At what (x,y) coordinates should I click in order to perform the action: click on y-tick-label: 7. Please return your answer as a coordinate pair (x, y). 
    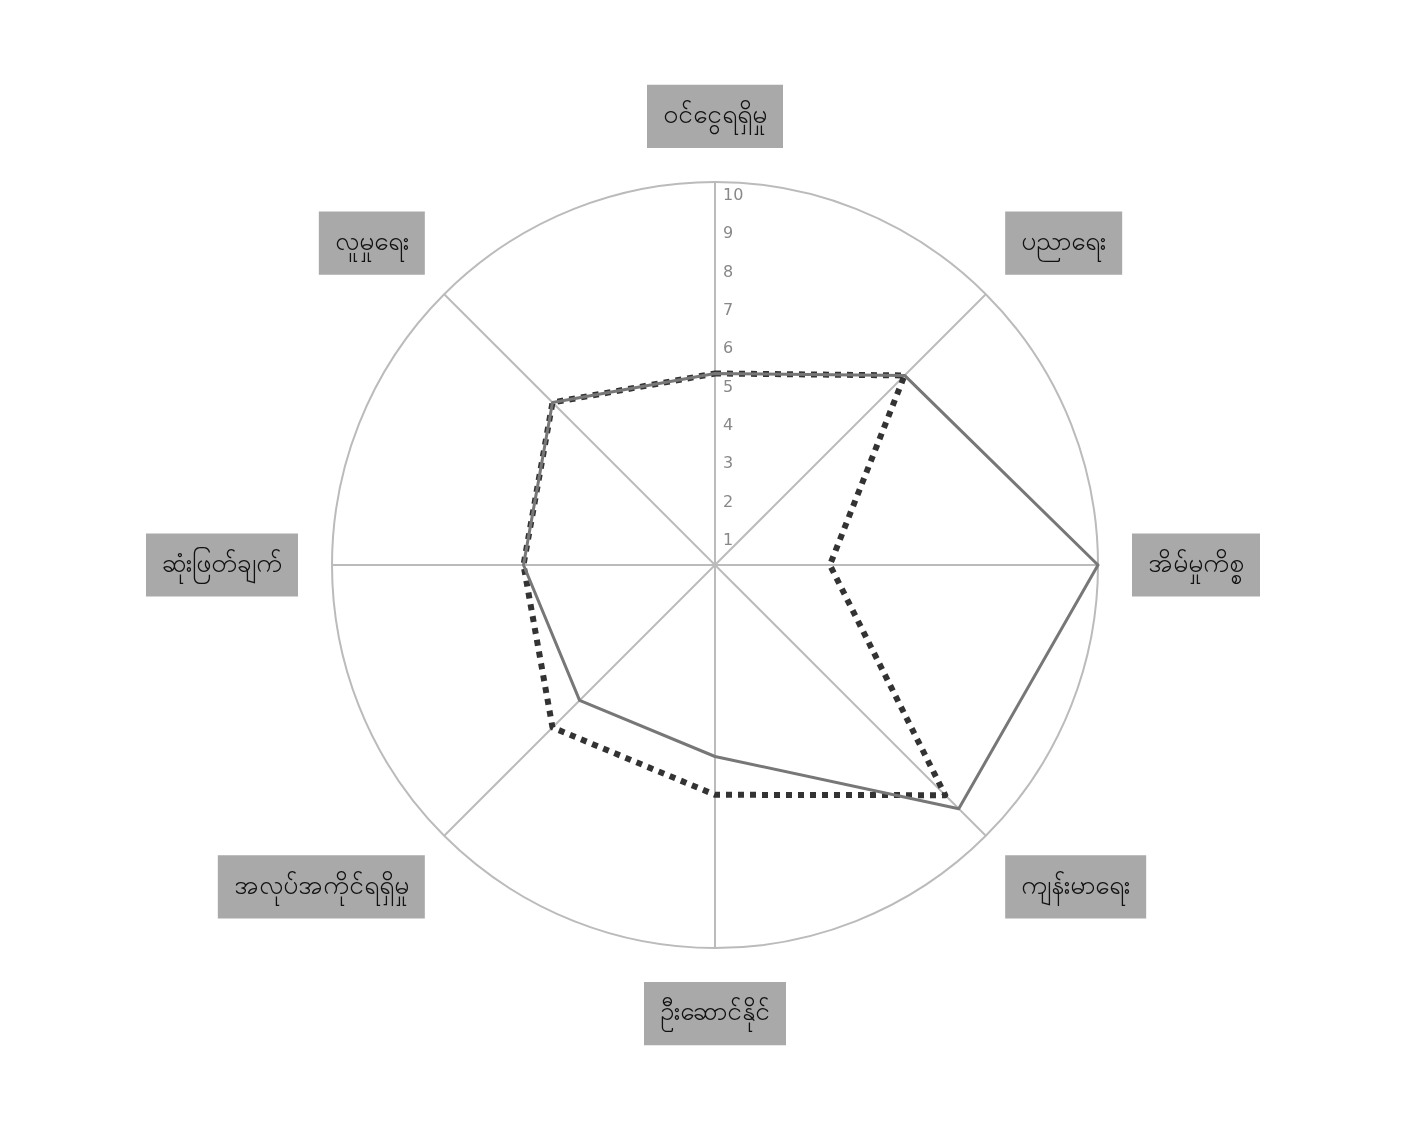
    Looking at the image, I should click on (728, 310).